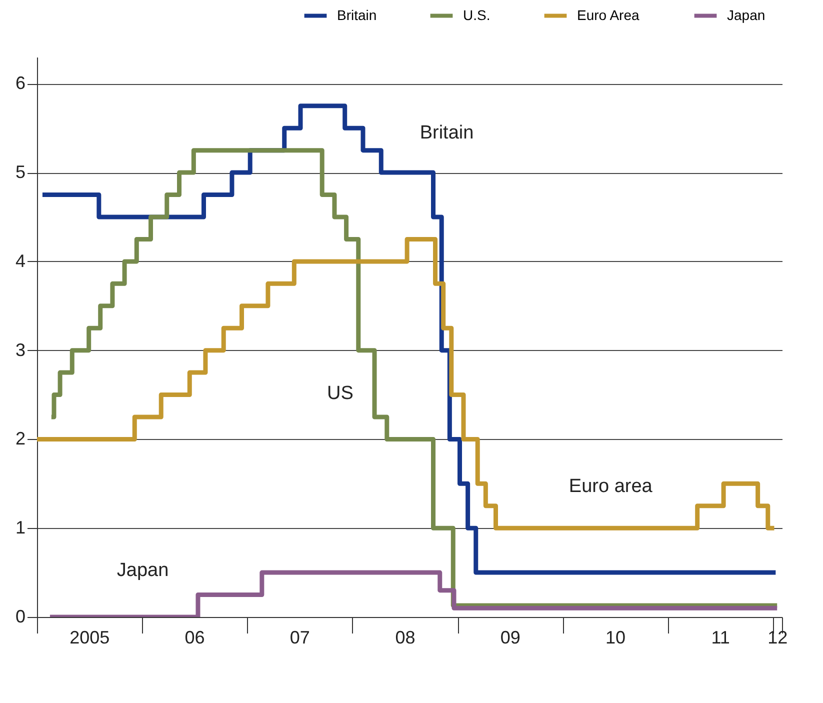  I want to click on annotation: US, so click(340, 393).